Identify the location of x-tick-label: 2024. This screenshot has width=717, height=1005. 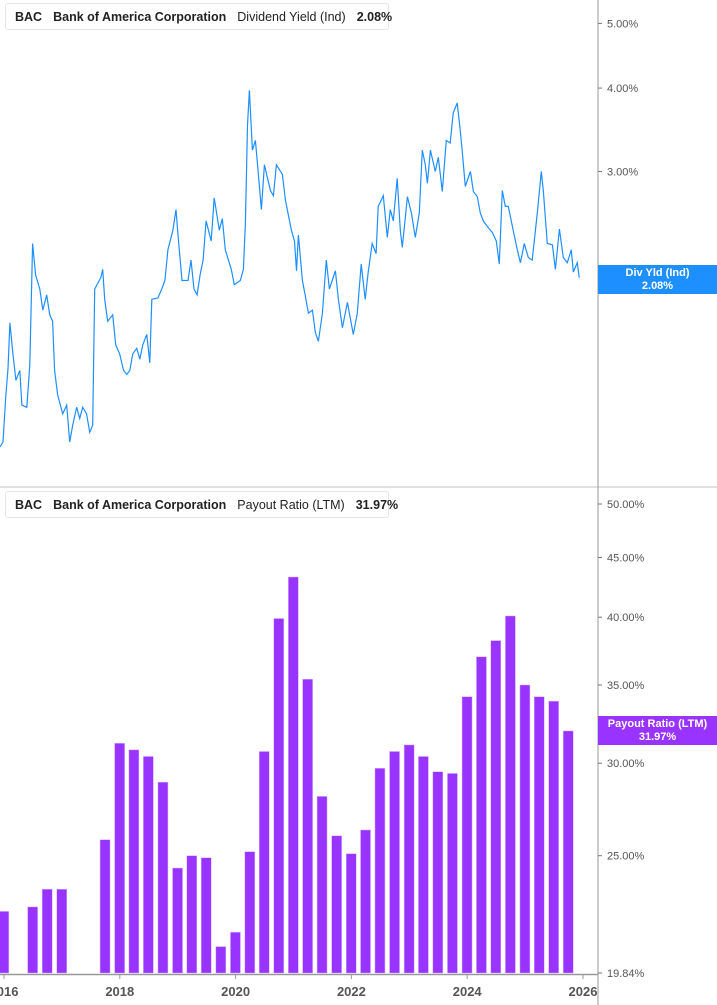
(468, 991).